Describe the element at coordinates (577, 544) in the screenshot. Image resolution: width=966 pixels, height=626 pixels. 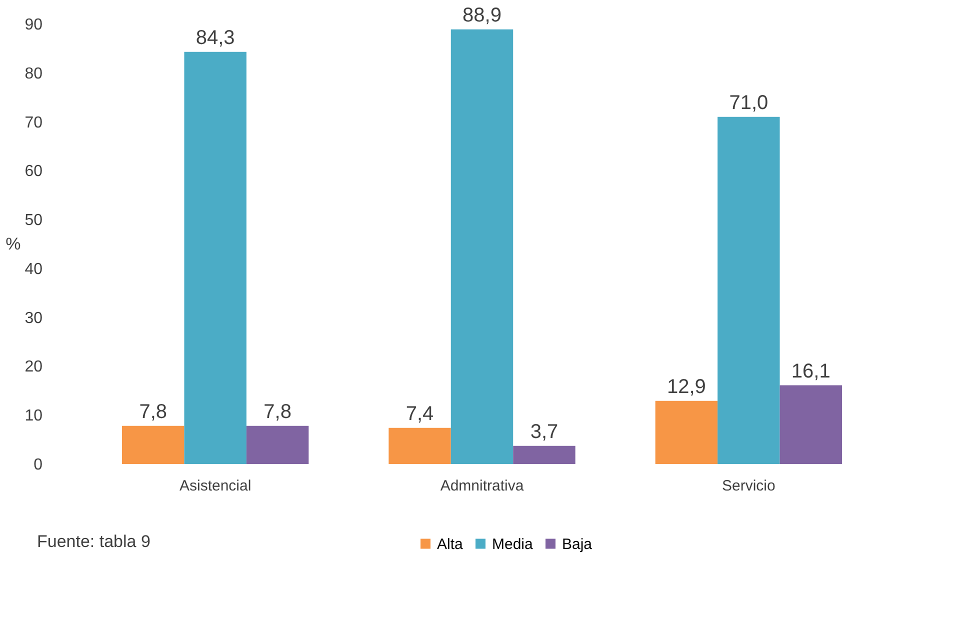
I see `legend-label: Baja` at that location.